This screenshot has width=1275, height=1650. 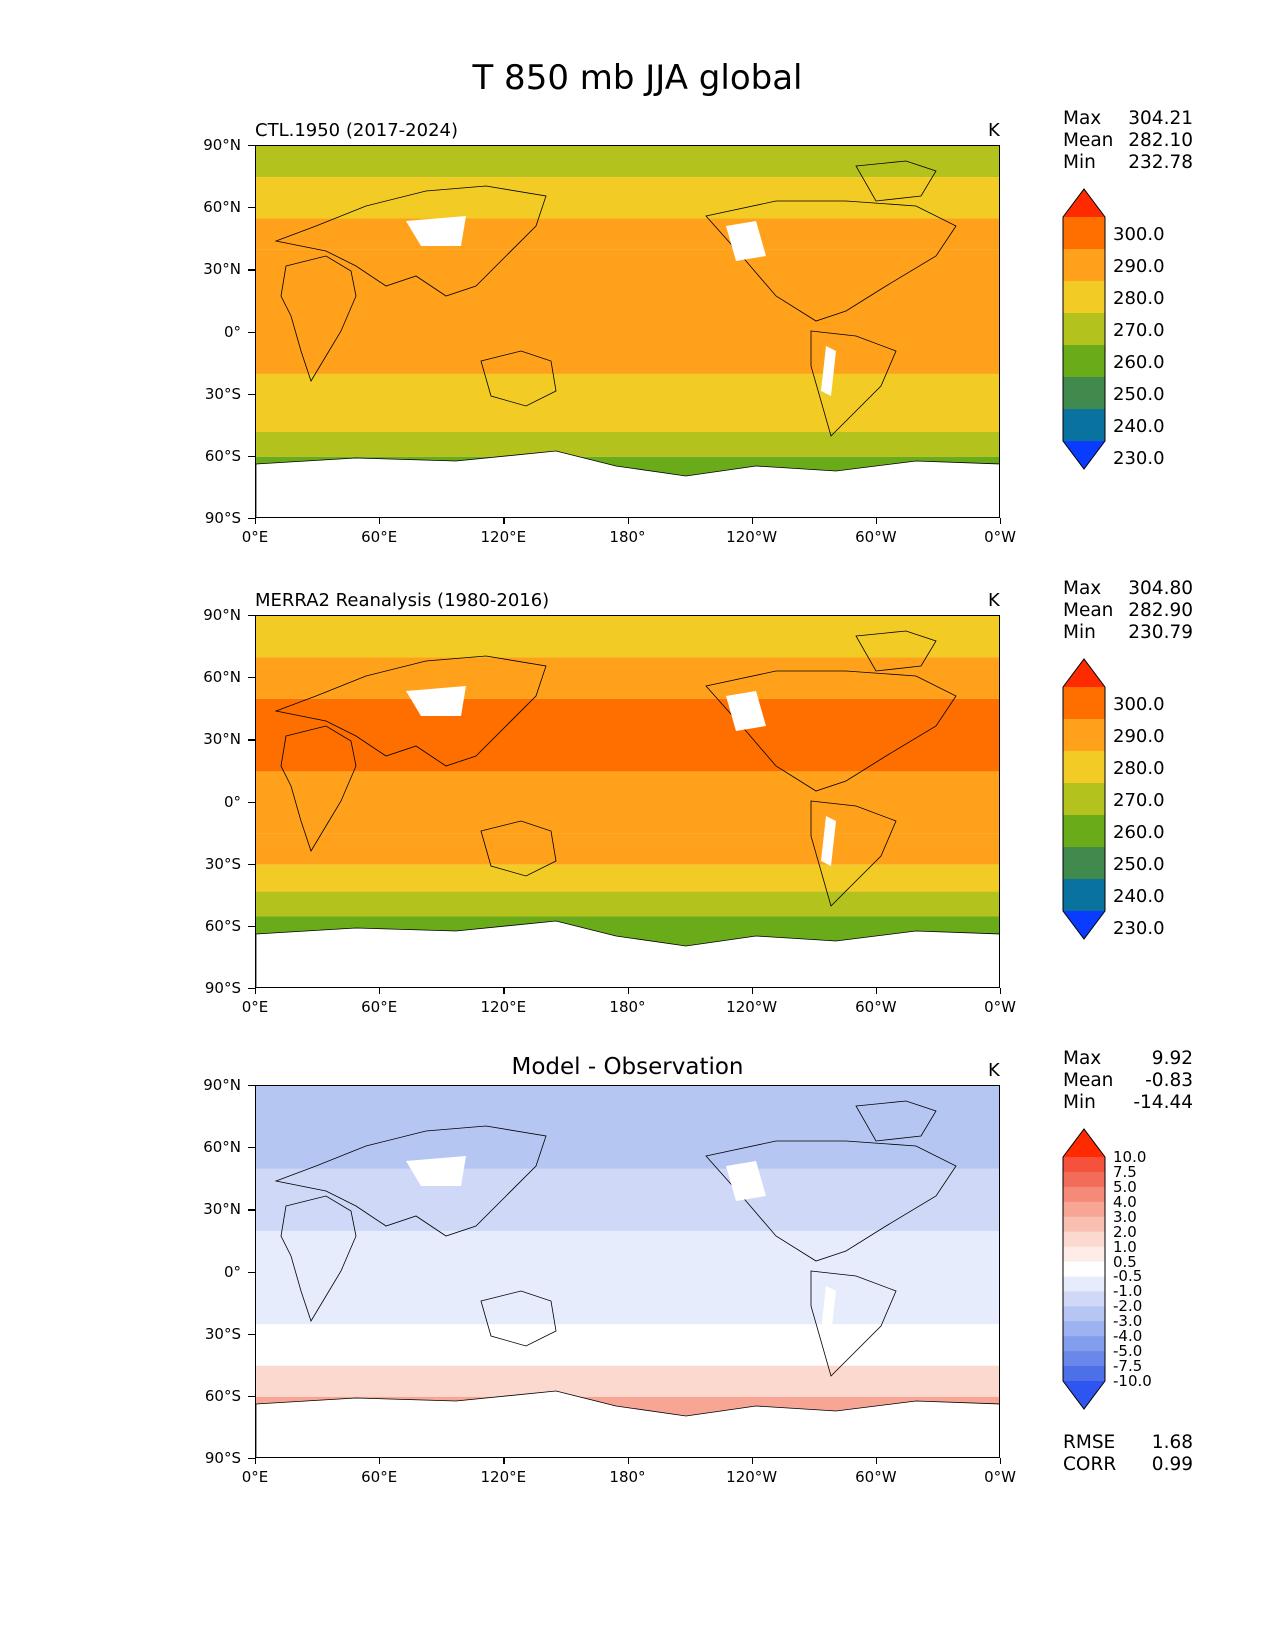 What do you see at coordinates (876, 537) in the screenshot?
I see `x-tick-label: 60°W` at bounding box center [876, 537].